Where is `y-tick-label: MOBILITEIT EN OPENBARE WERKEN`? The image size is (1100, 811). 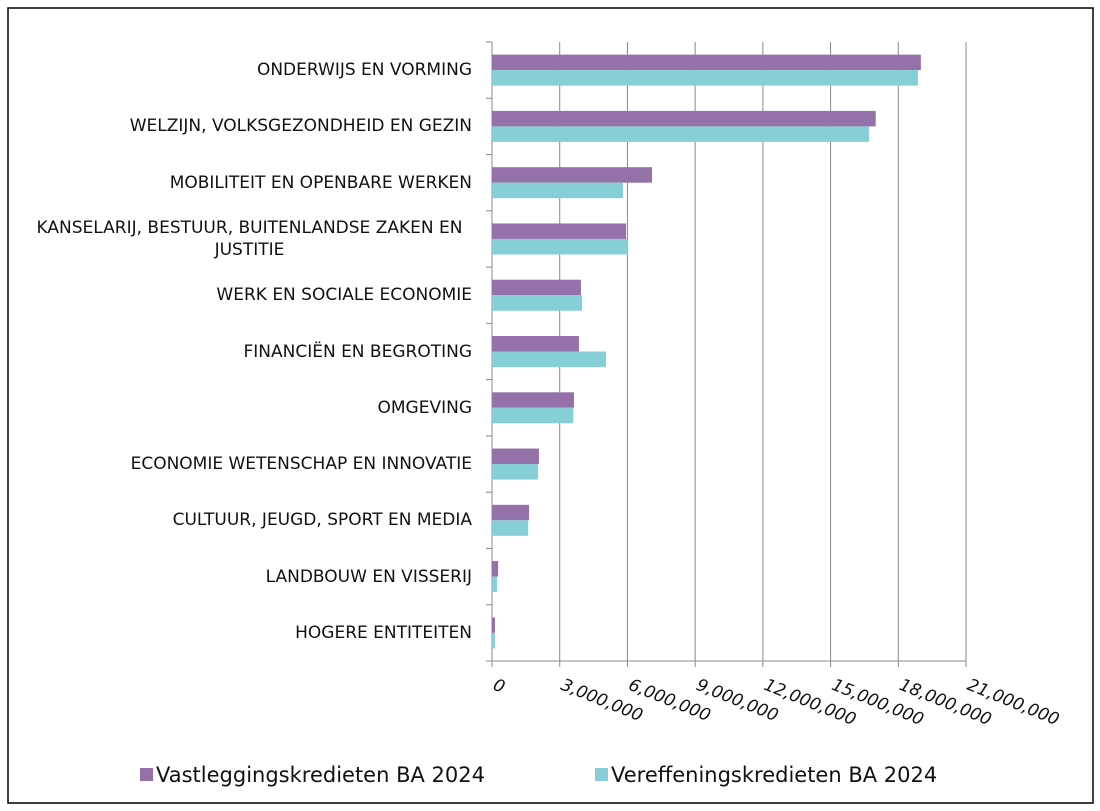 y-tick-label: MOBILITEIT EN OPENBARE WERKEN is located at coordinates (246, 183).